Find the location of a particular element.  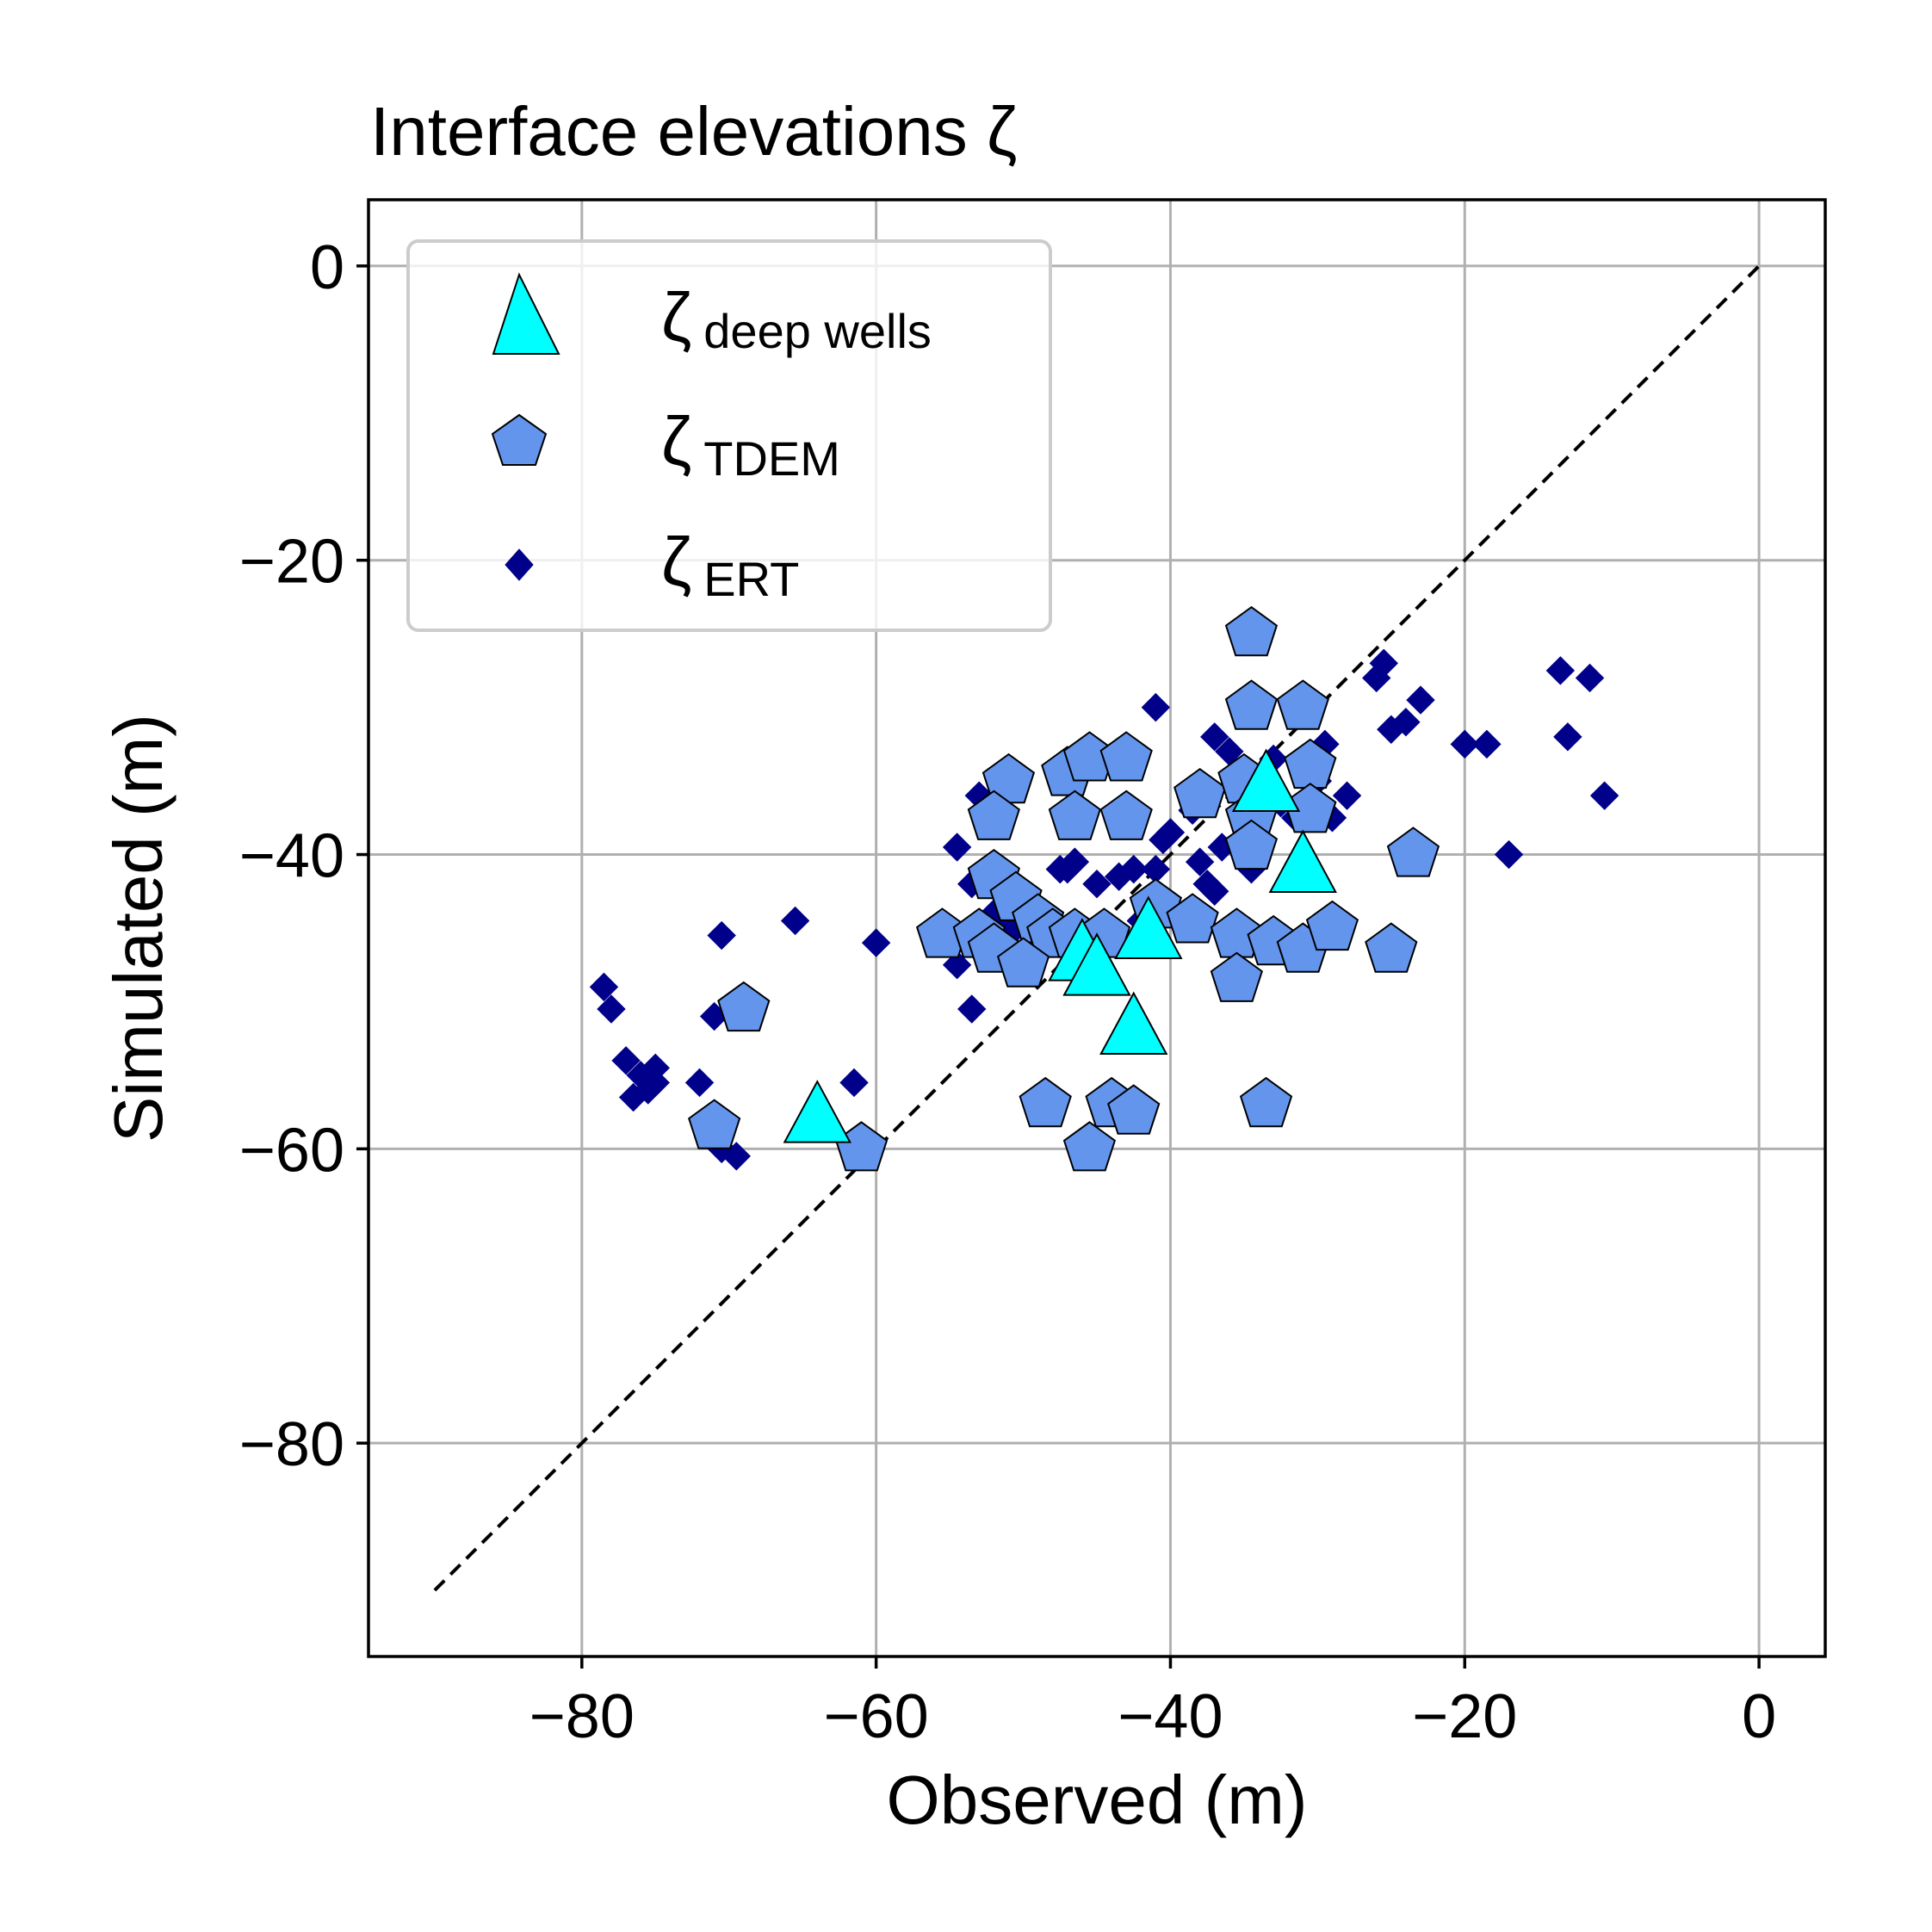

legend-entry-ert: ζ ERT is located at coordinates (652, 565).